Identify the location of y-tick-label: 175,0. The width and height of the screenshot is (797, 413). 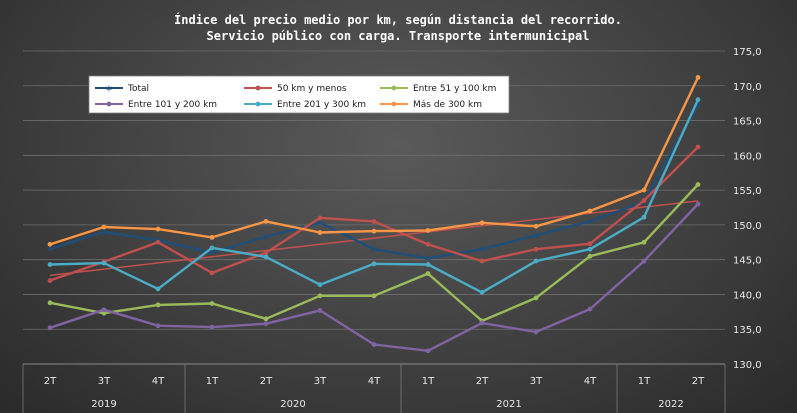
(747, 52).